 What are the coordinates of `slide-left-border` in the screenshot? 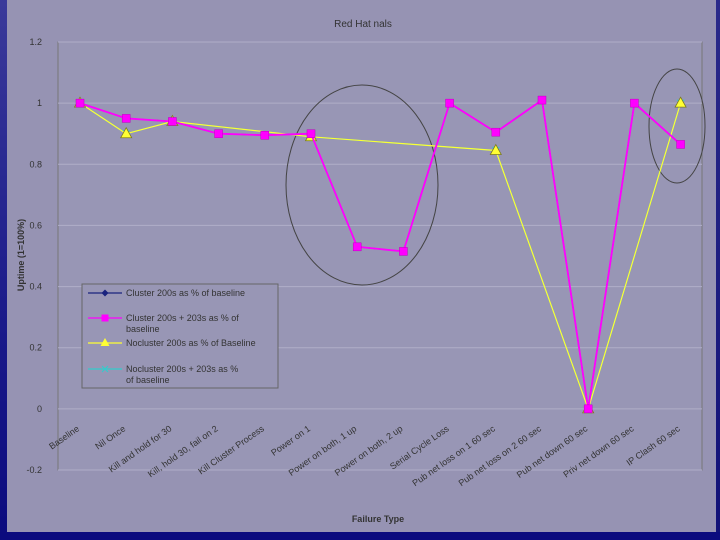 It's located at (3, 270).